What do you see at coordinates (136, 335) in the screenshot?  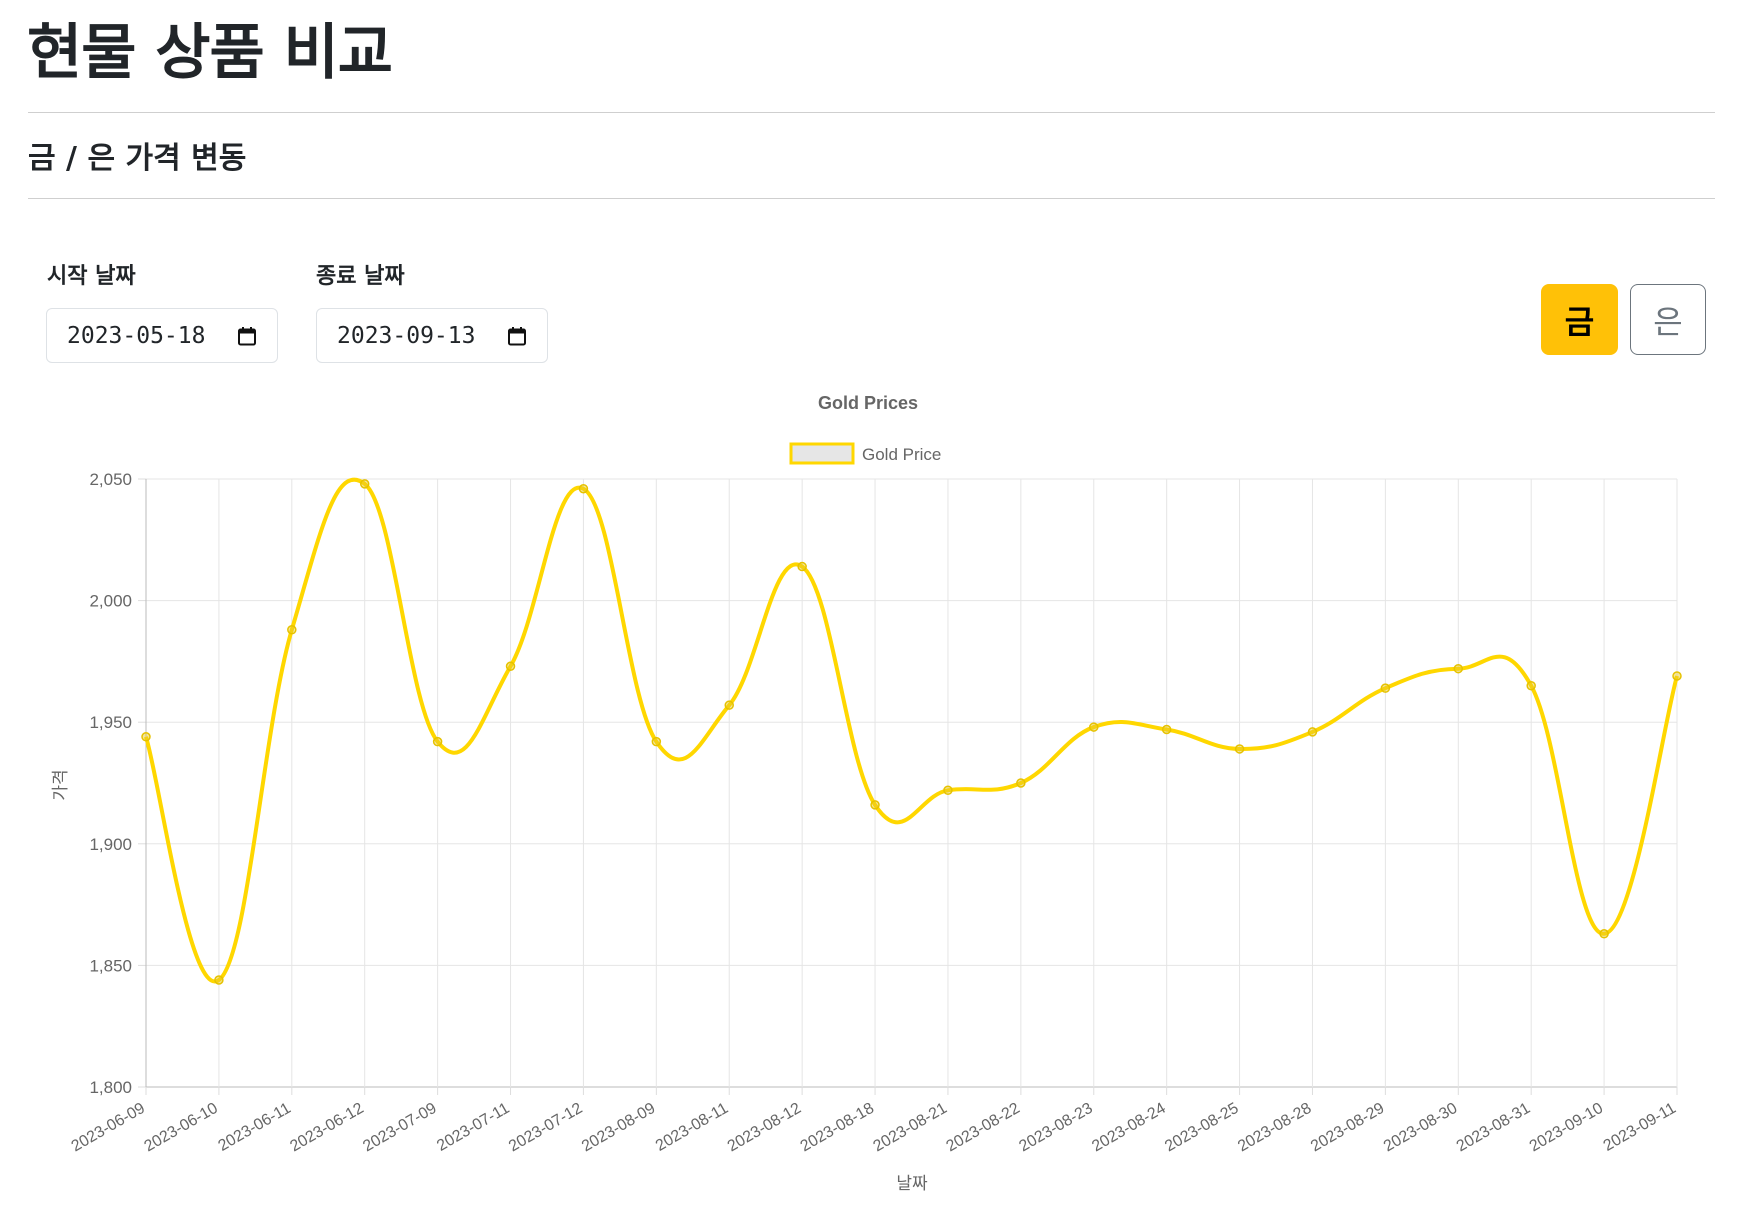 I see `start-date-value: 2023-05-18` at bounding box center [136, 335].